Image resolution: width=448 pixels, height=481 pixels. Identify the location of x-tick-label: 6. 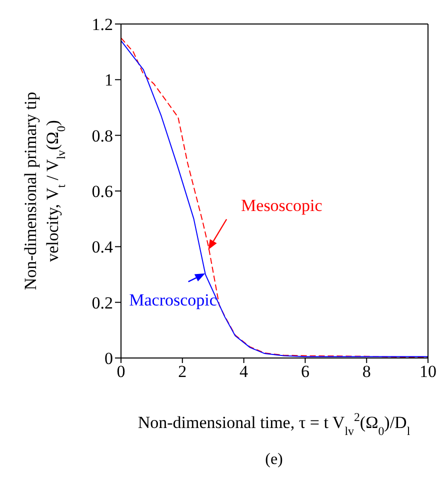
(305, 372).